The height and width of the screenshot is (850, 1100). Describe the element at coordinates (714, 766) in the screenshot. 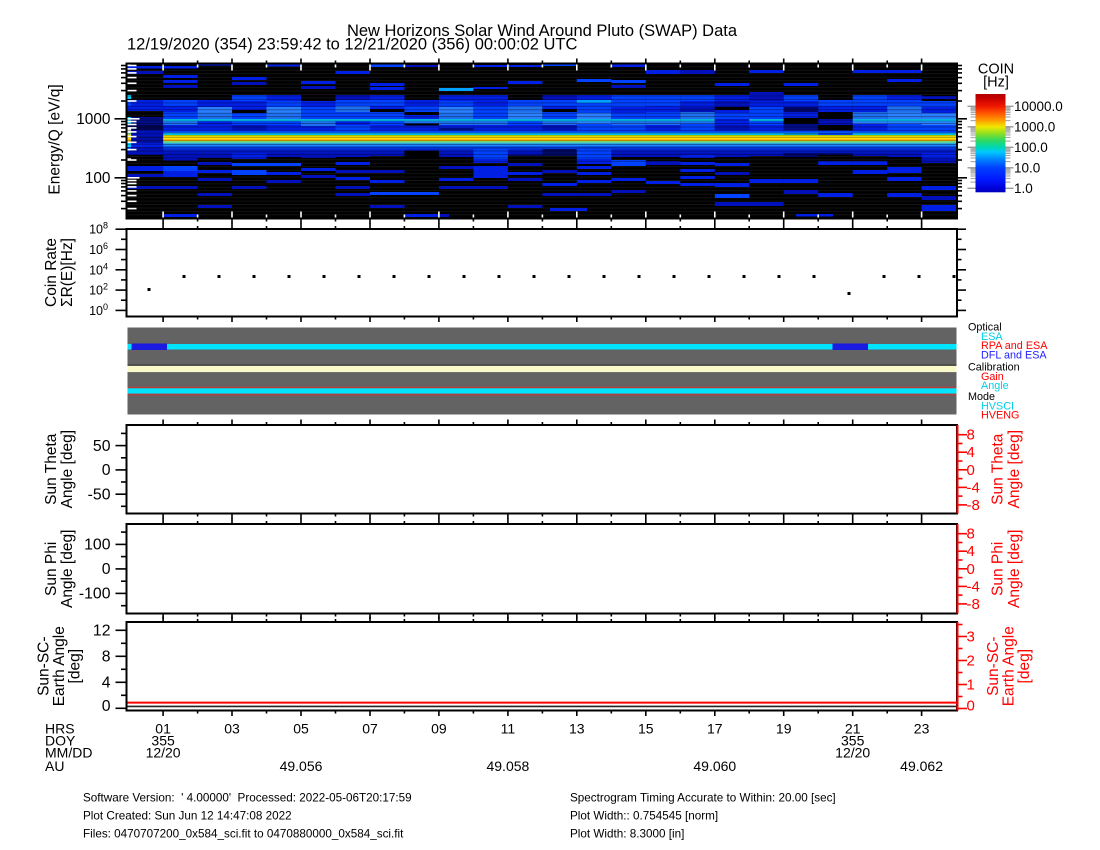

I see `svg-text: 49.060` at that location.